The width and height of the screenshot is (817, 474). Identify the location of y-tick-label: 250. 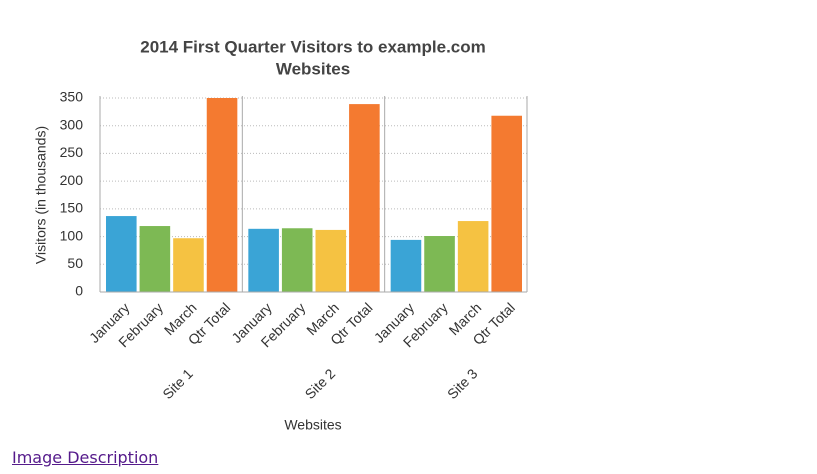
(72, 152).